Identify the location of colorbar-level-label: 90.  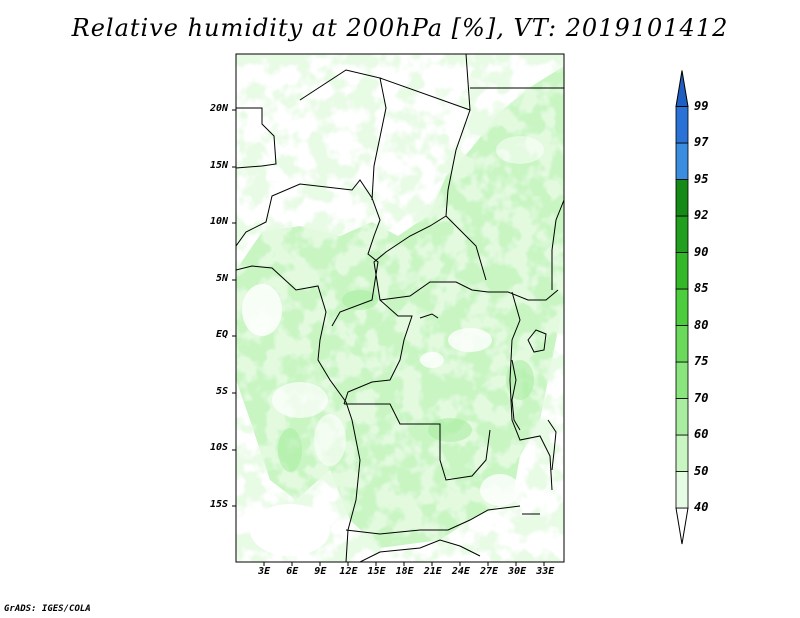
(701, 251).